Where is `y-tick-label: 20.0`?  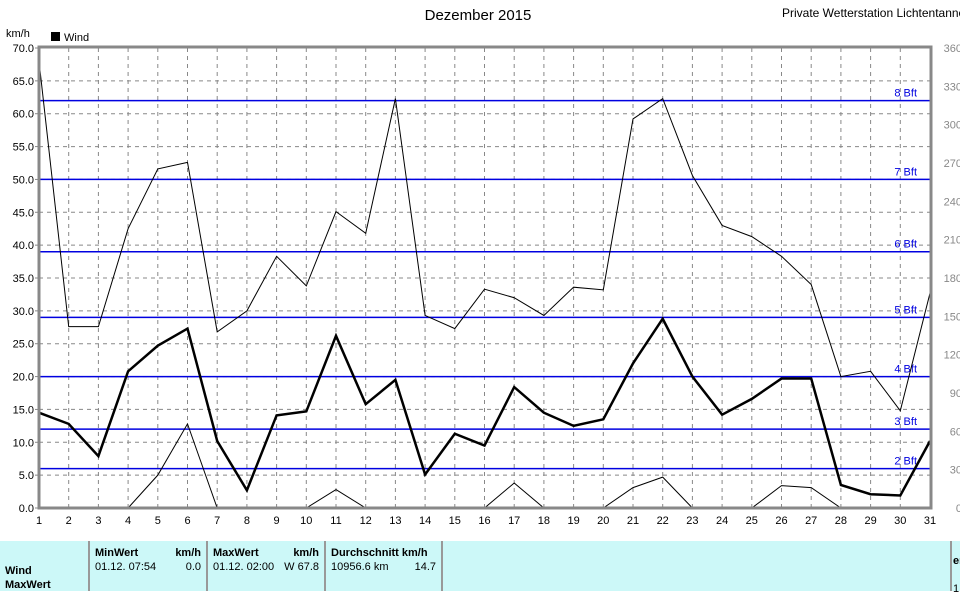
y-tick-label: 20.0 is located at coordinates (23, 378).